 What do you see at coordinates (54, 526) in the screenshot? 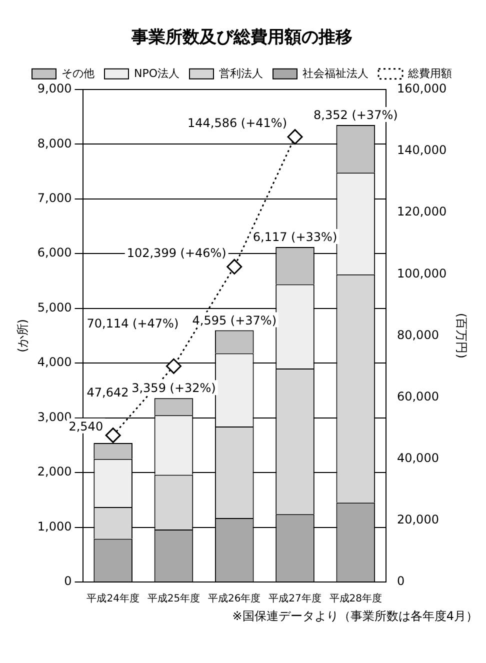
I see `y-tick-label: 1,000` at bounding box center [54, 526].